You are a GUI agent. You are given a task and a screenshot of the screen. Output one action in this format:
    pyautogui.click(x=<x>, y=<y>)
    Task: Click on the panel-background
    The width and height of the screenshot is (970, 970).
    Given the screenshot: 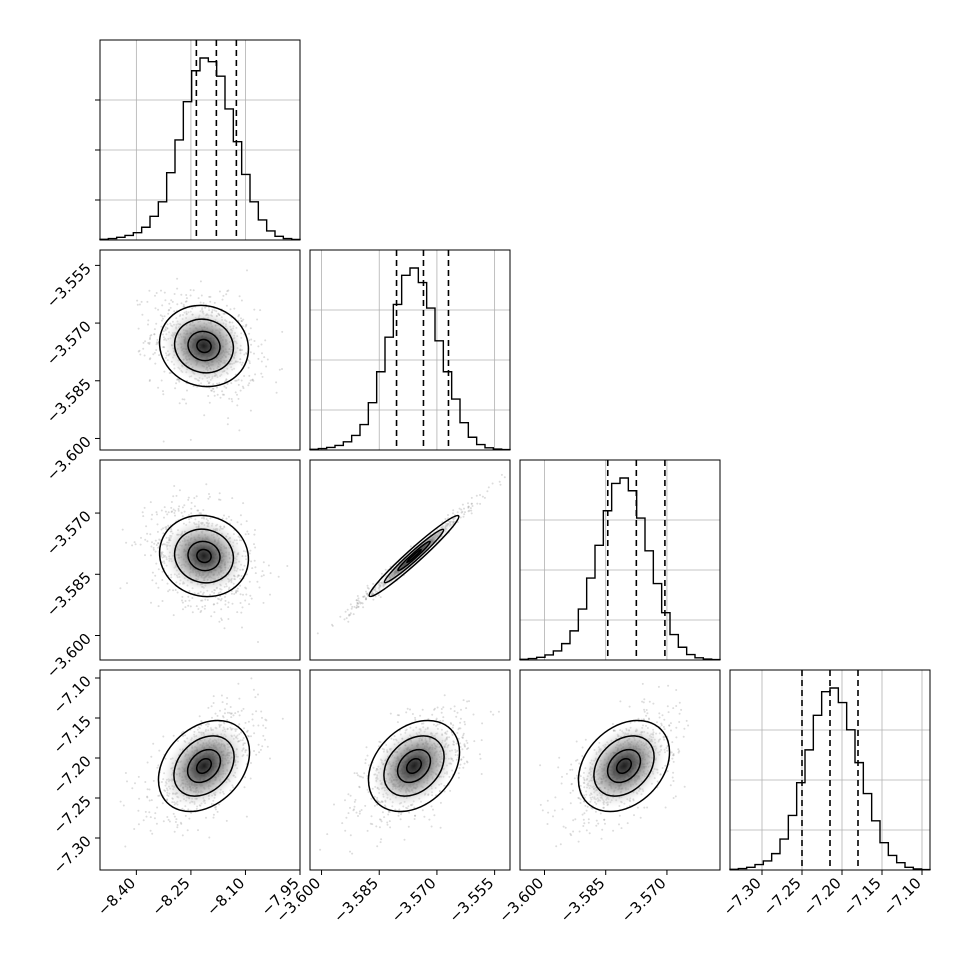 What is the action you would take?
    pyautogui.click(x=620, y=560)
    